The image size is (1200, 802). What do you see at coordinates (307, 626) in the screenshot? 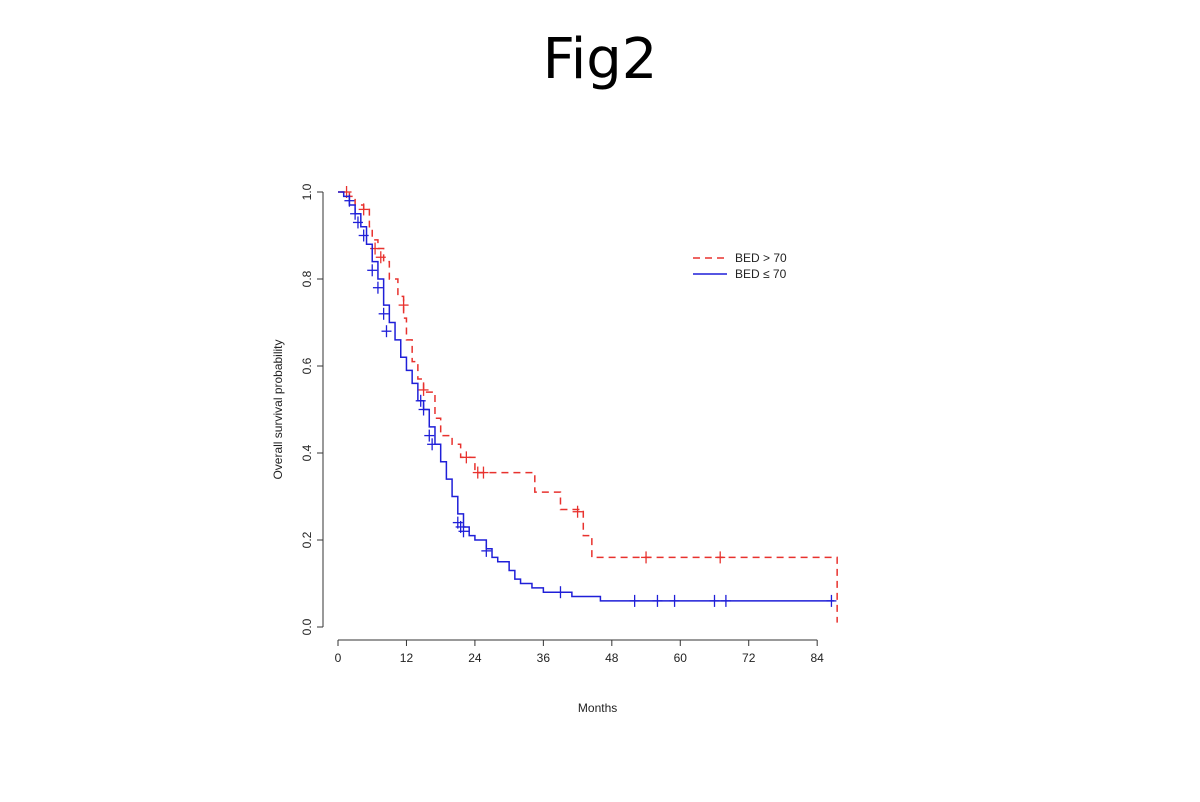
I see `y-tick-label: 0.0` at bounding box center [307, 626].